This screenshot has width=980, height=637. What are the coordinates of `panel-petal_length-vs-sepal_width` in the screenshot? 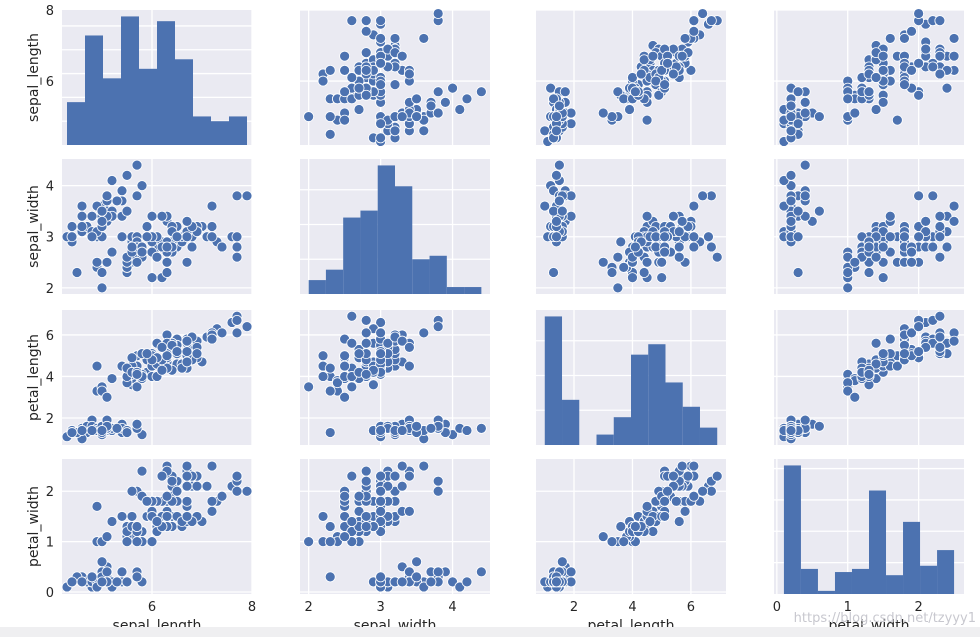 It's located at (395, 377).